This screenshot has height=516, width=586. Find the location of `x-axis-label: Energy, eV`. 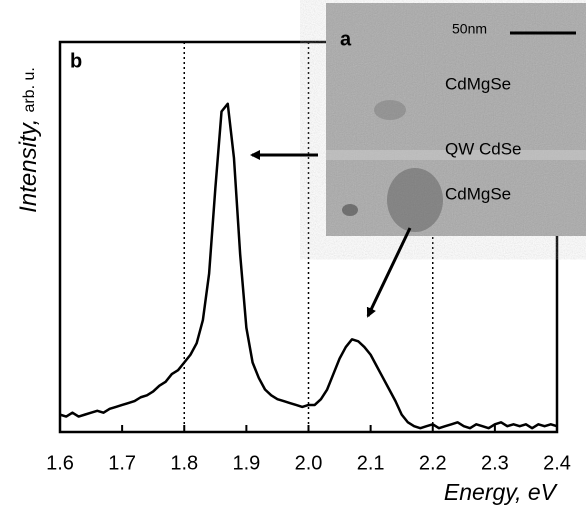

x-axis-label: Energy, eV is located at coordinates (501, 492).